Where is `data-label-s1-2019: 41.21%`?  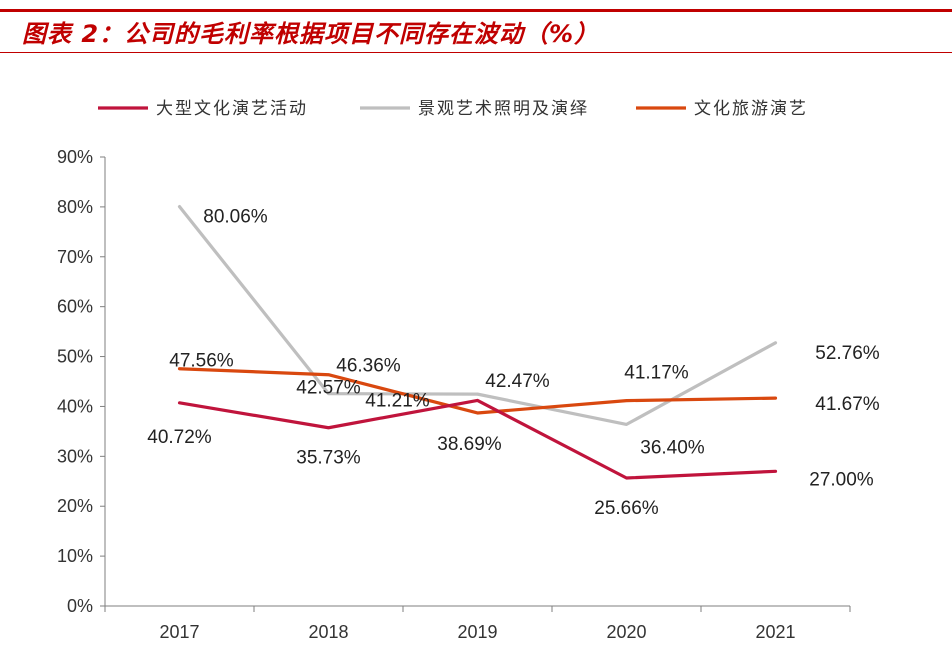 data-label-s1-2019: 41.21% is located at coordinates (397, 400).